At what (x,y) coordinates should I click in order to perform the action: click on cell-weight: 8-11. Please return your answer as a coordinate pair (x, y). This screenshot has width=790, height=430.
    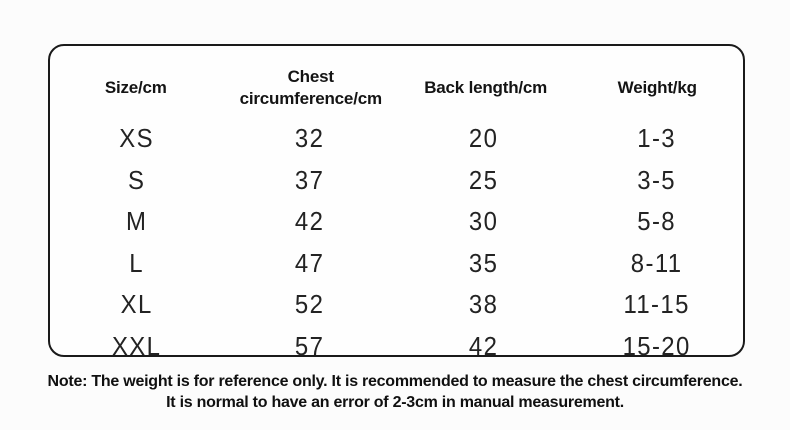
    Looking at the image, I should click on (656, 262).